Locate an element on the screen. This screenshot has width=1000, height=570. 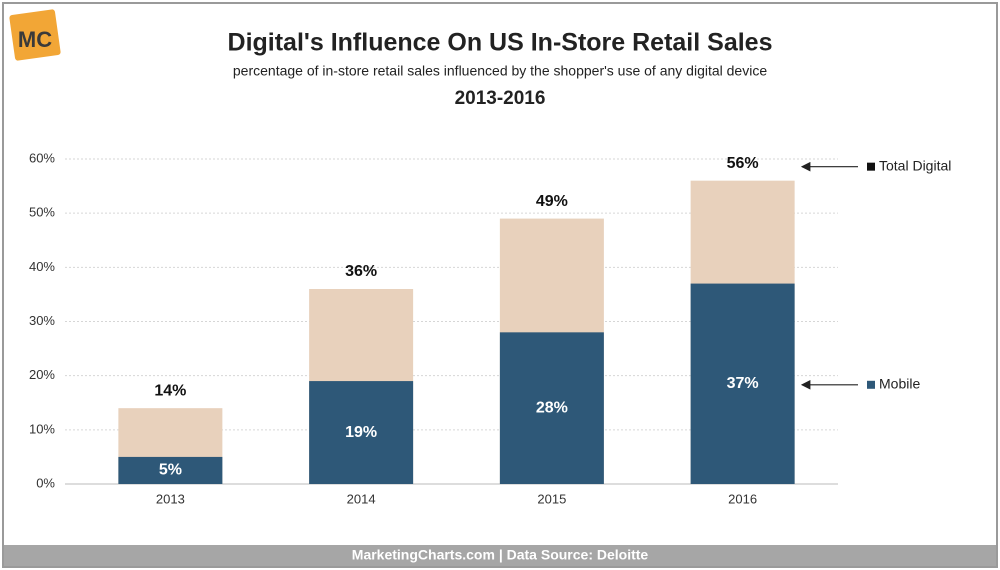
data-label: 49% is located at coordinates (552, 201).